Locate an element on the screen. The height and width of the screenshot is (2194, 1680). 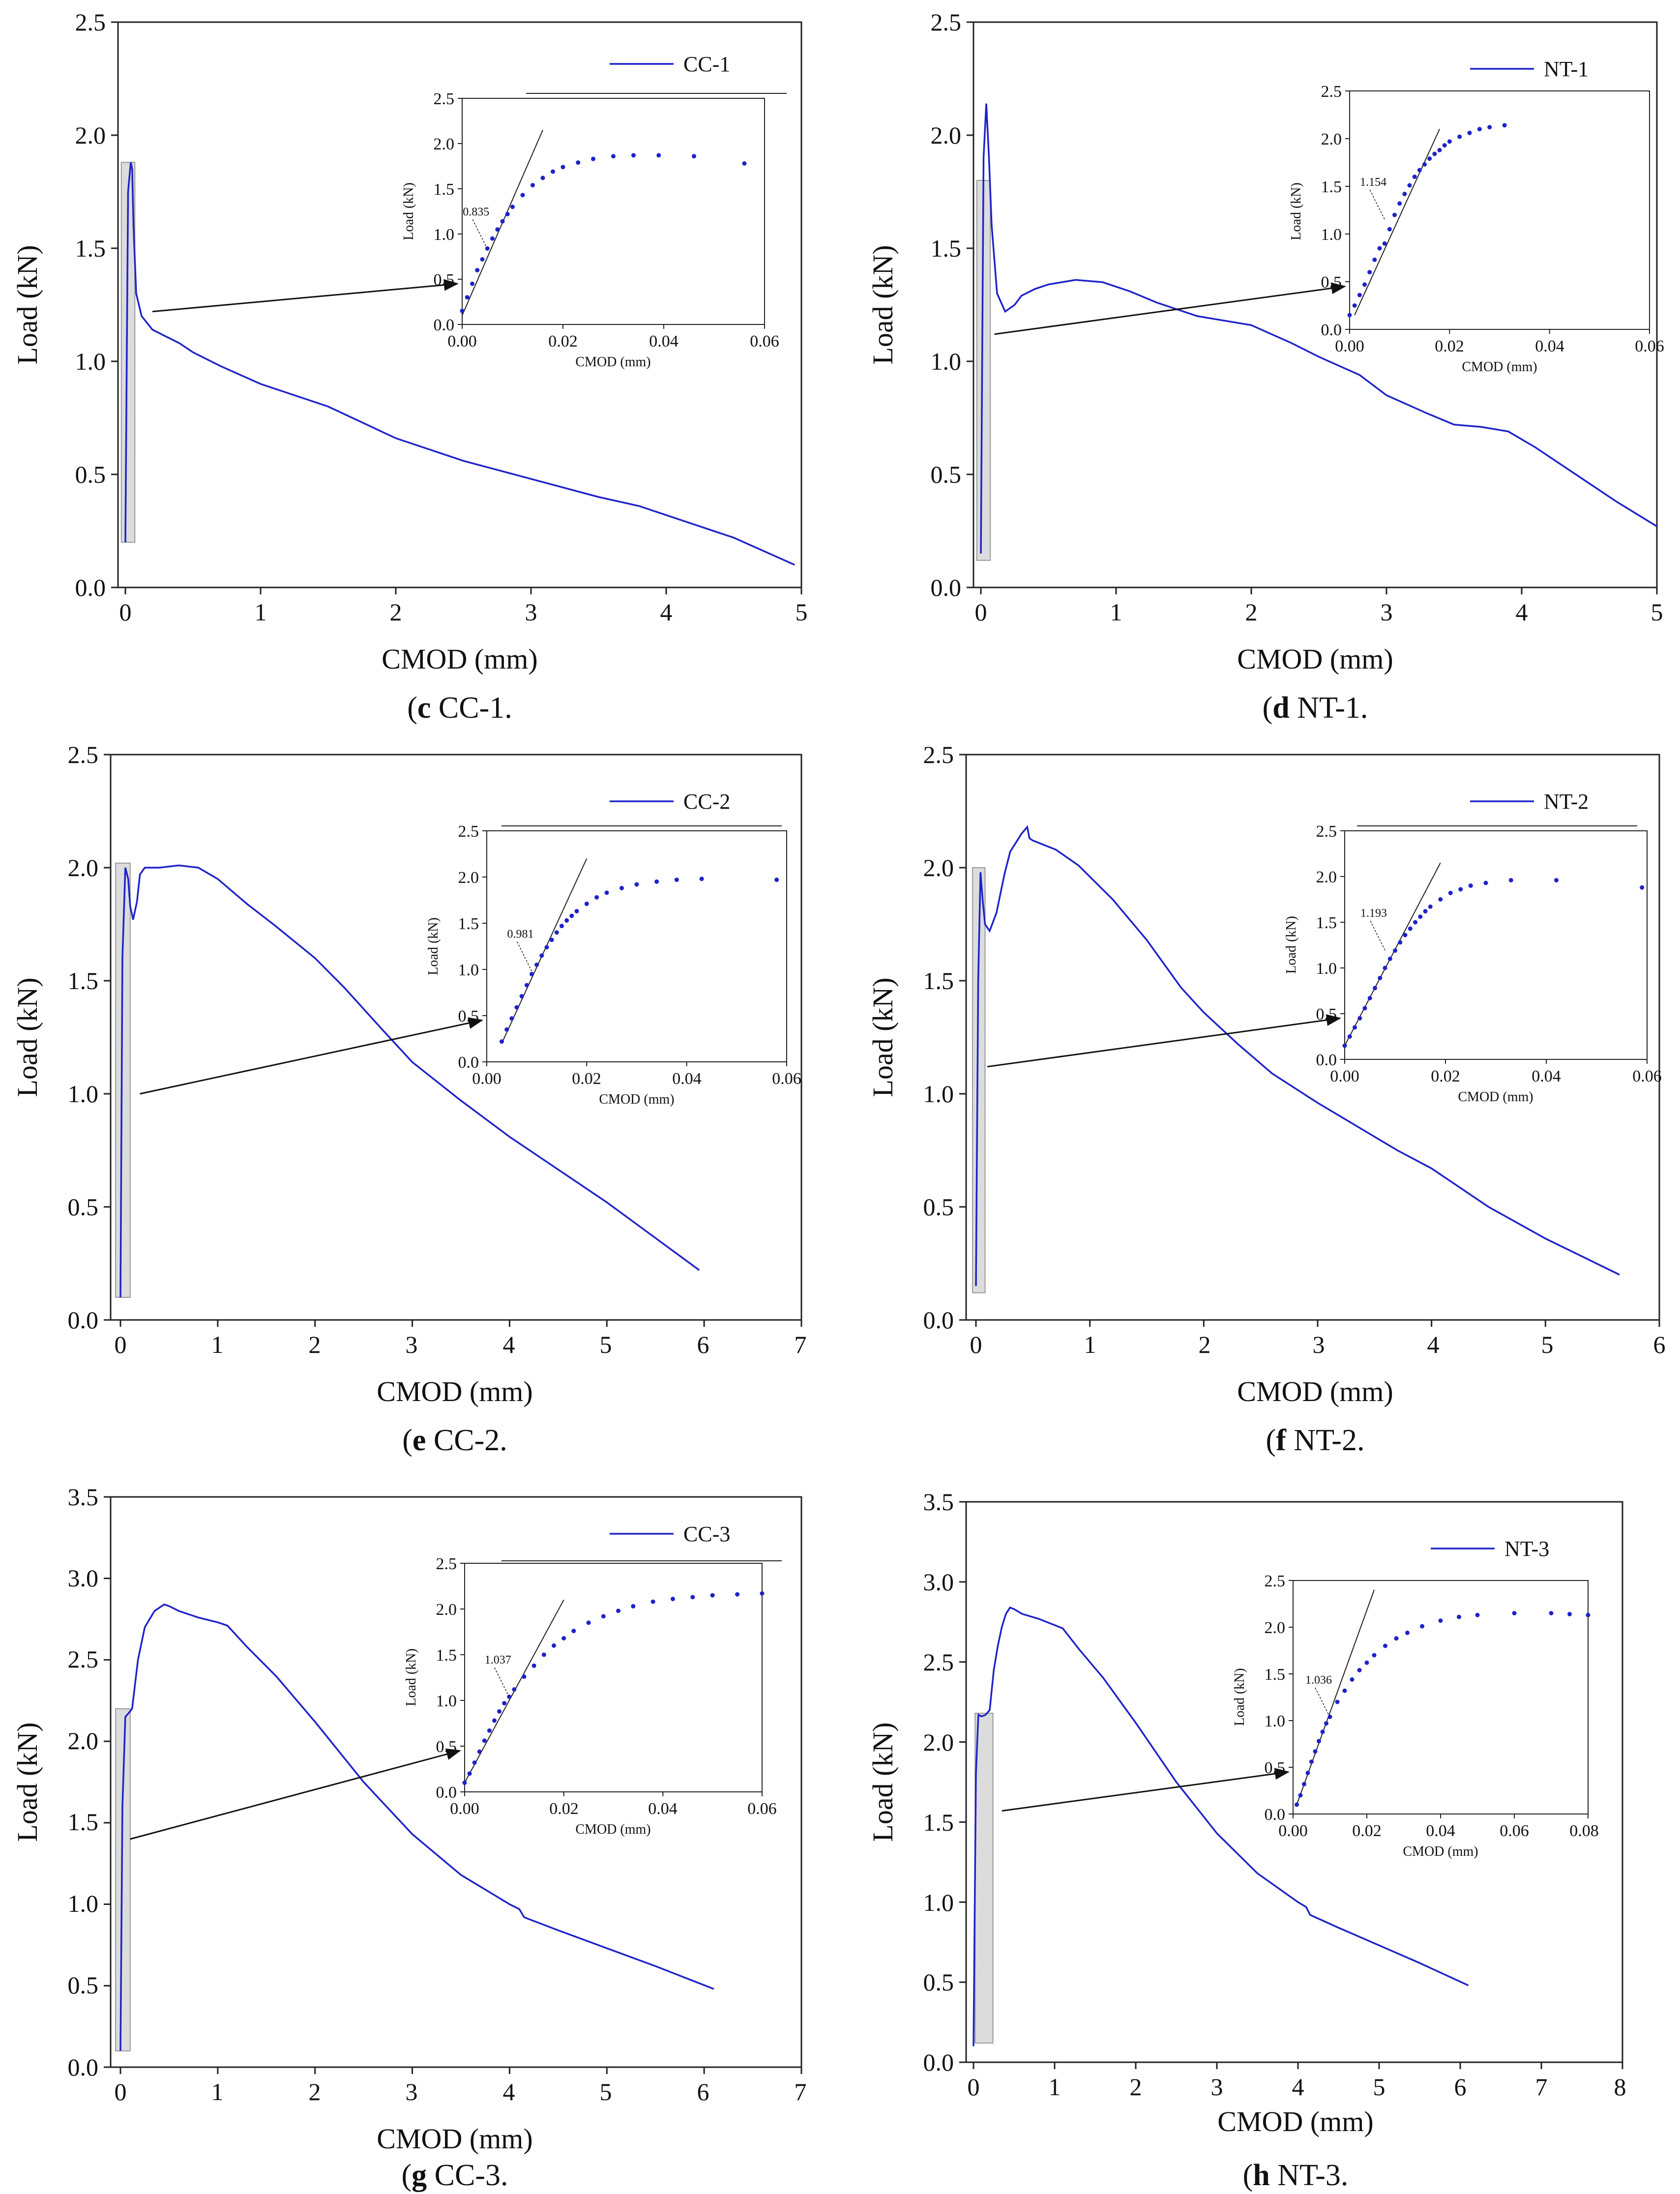
x-tick-label: 1 is located at coordinates (1090, 1344).